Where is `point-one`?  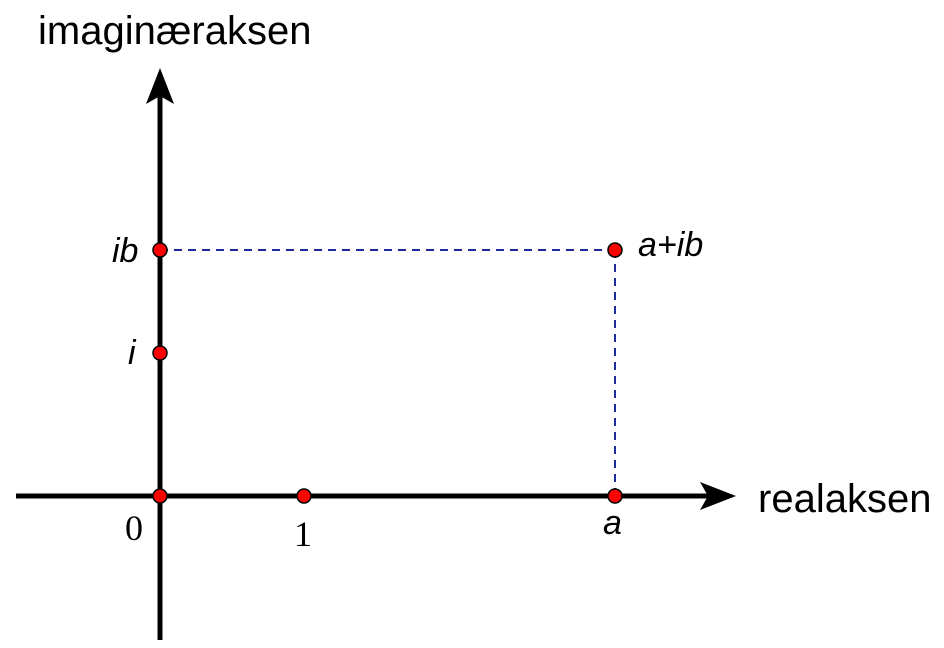
point-one is located at coordinates (304, 496).